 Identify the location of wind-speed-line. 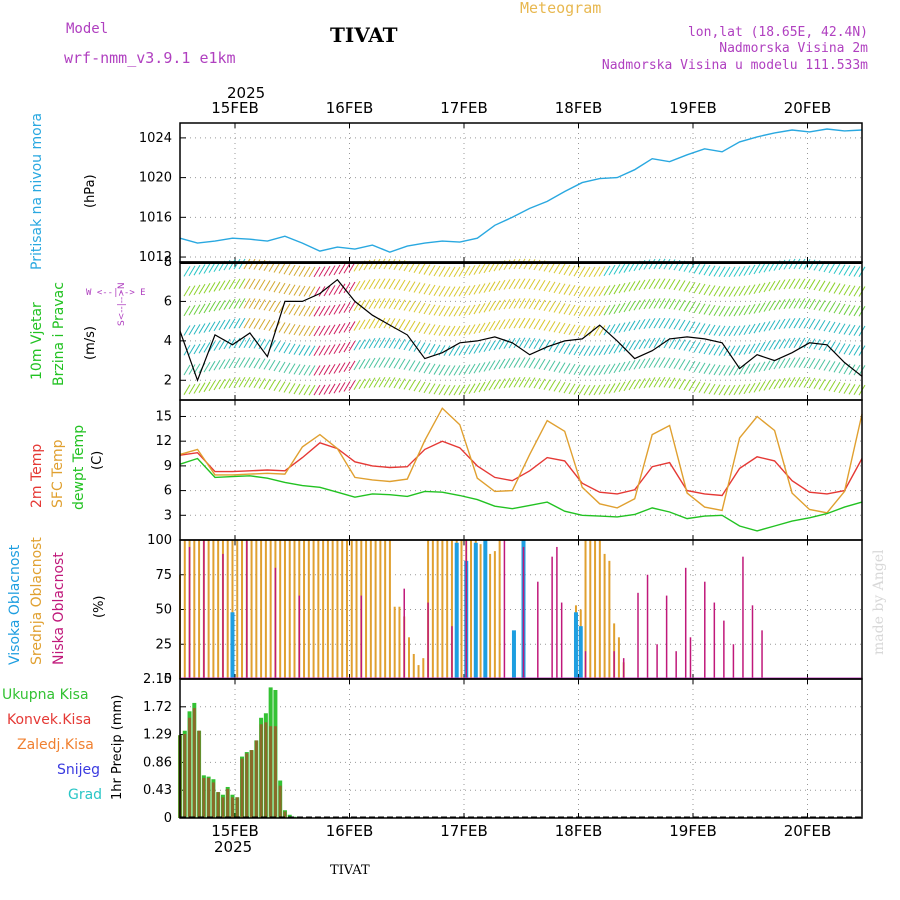
(521, 330).